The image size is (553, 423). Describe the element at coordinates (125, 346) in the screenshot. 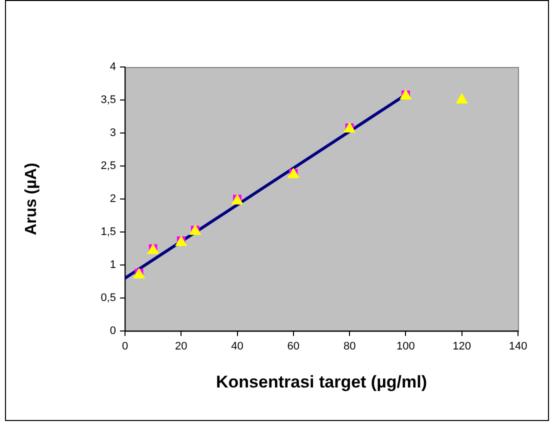

I see `x-tick-label: 0` at that location.